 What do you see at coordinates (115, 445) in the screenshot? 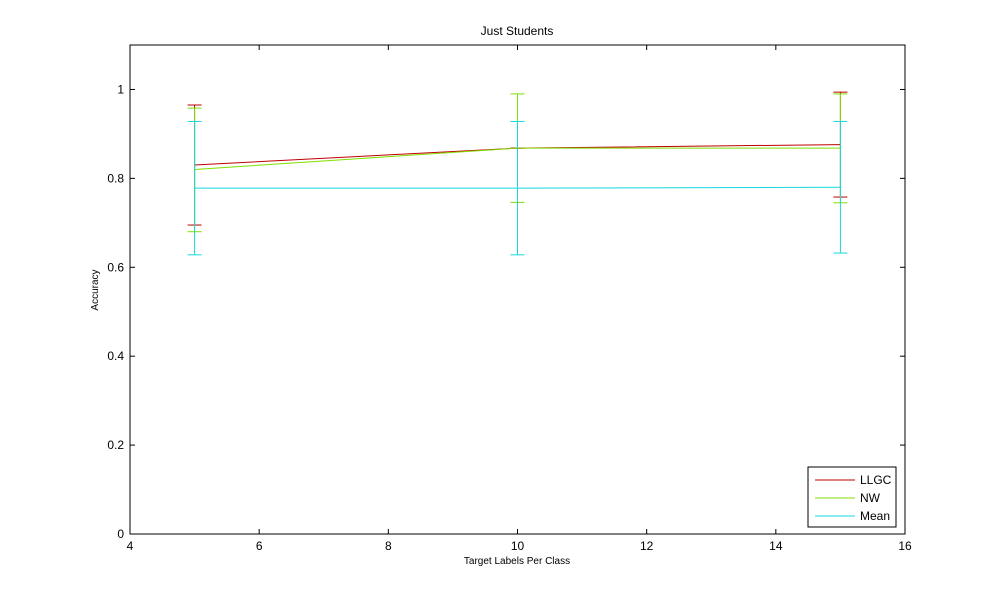
I see `y-tick-label: 0.2` at bounding box center [115, 445].